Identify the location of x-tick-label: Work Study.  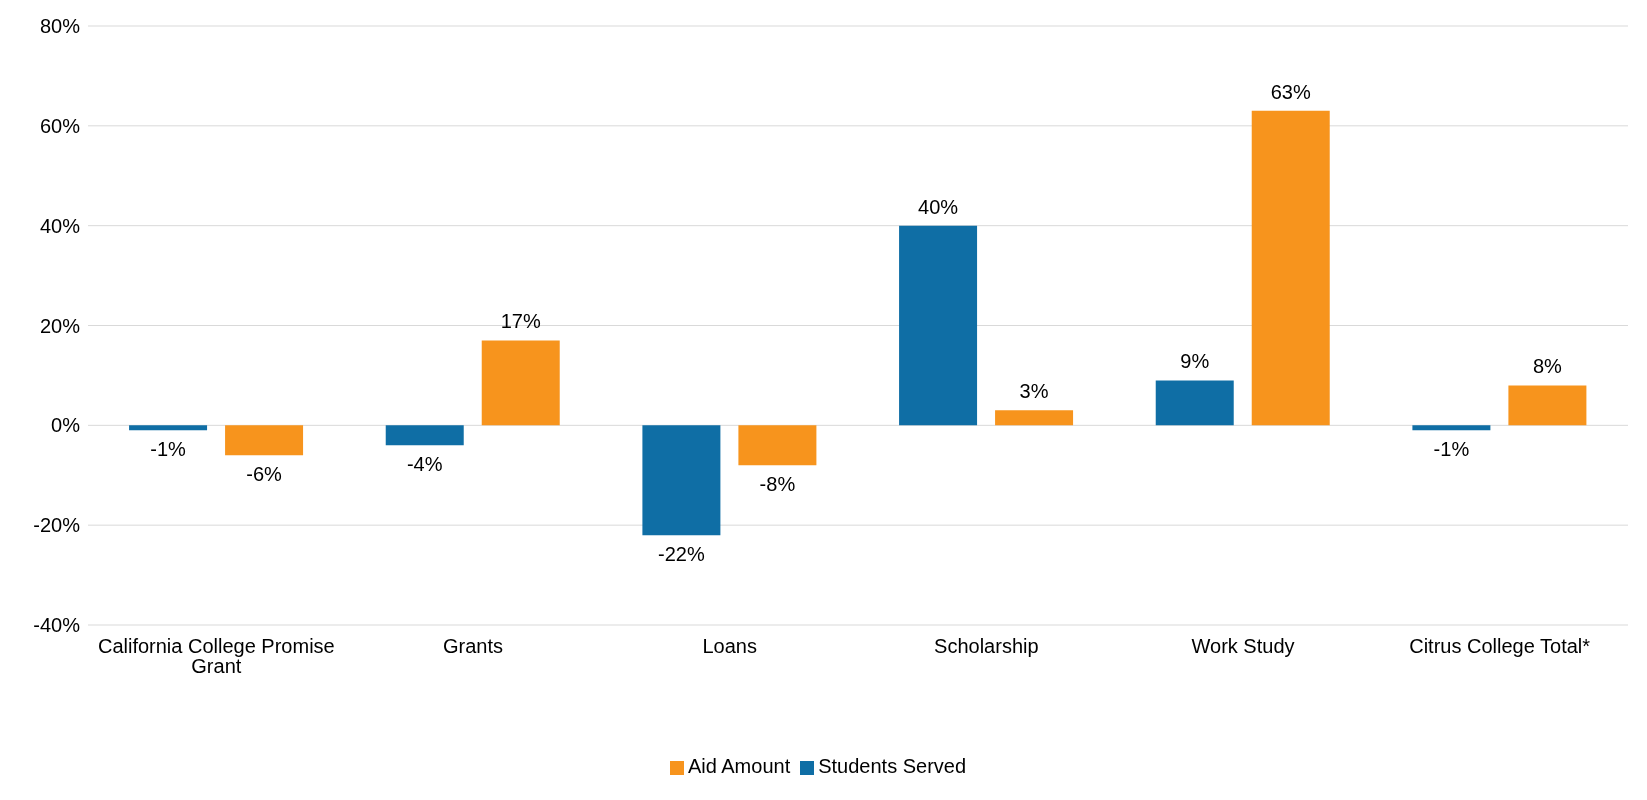
(1243, 646).